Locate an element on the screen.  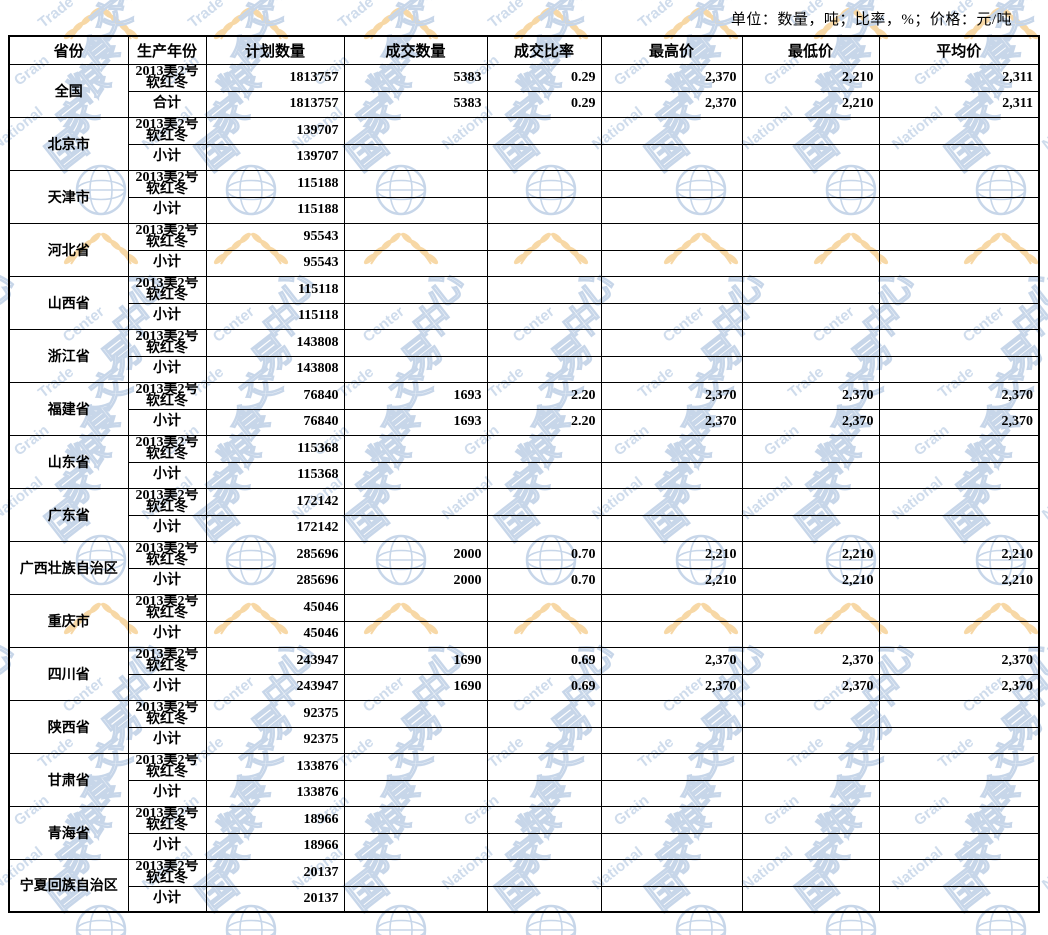
table-row: 天津市 2013美2号 软红冬 115188 is located at coordinates (524, 196).